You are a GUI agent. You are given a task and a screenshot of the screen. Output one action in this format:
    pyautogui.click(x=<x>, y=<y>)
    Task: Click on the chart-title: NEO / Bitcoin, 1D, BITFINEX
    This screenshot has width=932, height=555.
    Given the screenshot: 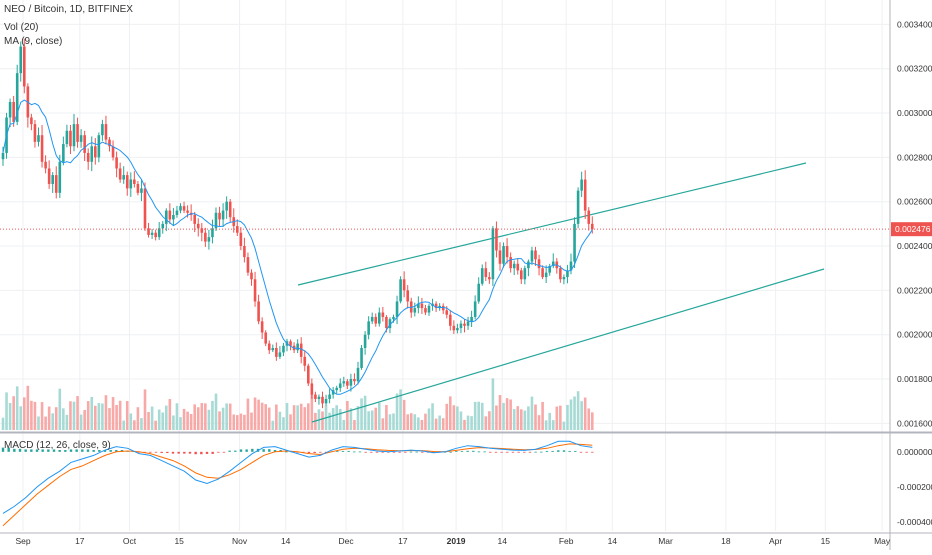 What is the action you would take?
    pyautogui.click(x=68, y=9)
    